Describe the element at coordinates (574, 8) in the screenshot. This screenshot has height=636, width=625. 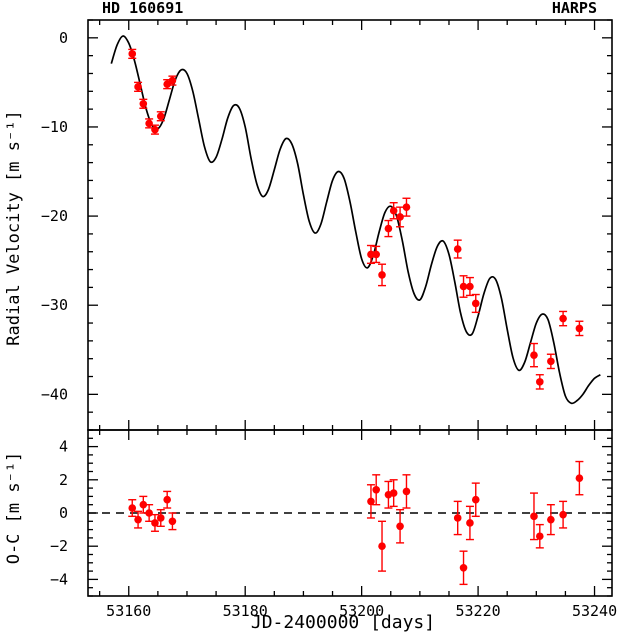
I see `chart-title-instrument: HARPS` at that location.